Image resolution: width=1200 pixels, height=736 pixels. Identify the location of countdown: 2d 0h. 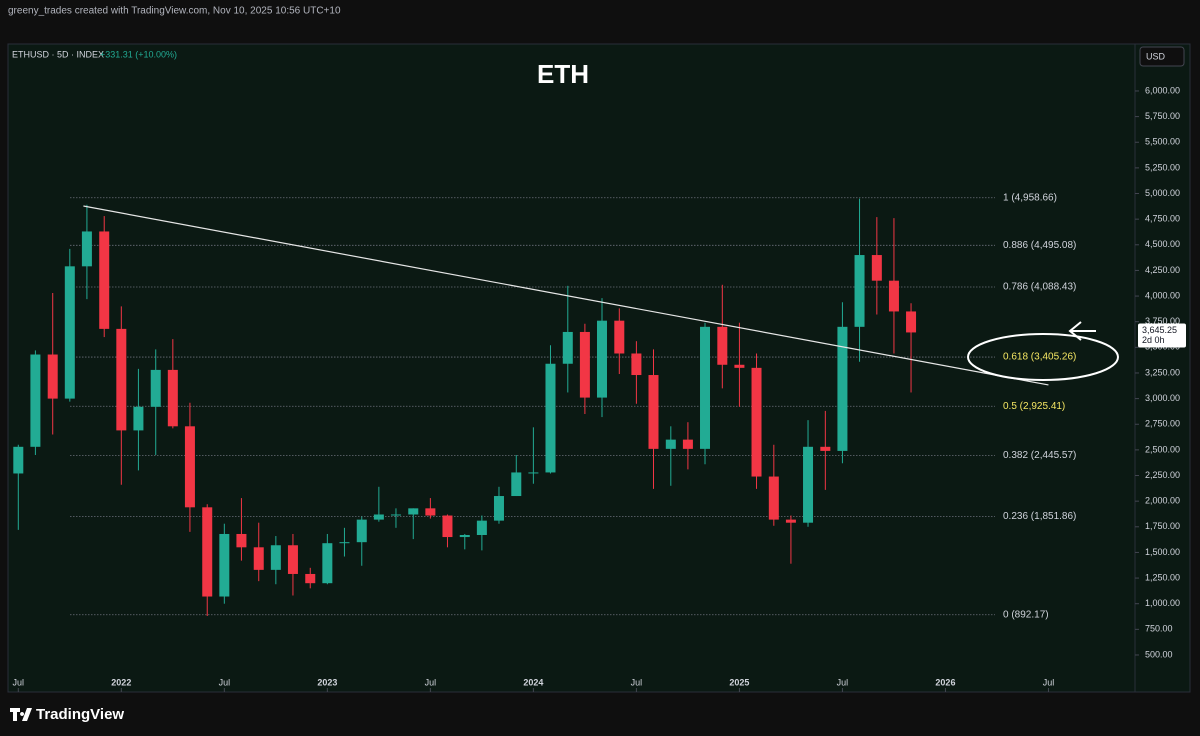
(1153, 340).